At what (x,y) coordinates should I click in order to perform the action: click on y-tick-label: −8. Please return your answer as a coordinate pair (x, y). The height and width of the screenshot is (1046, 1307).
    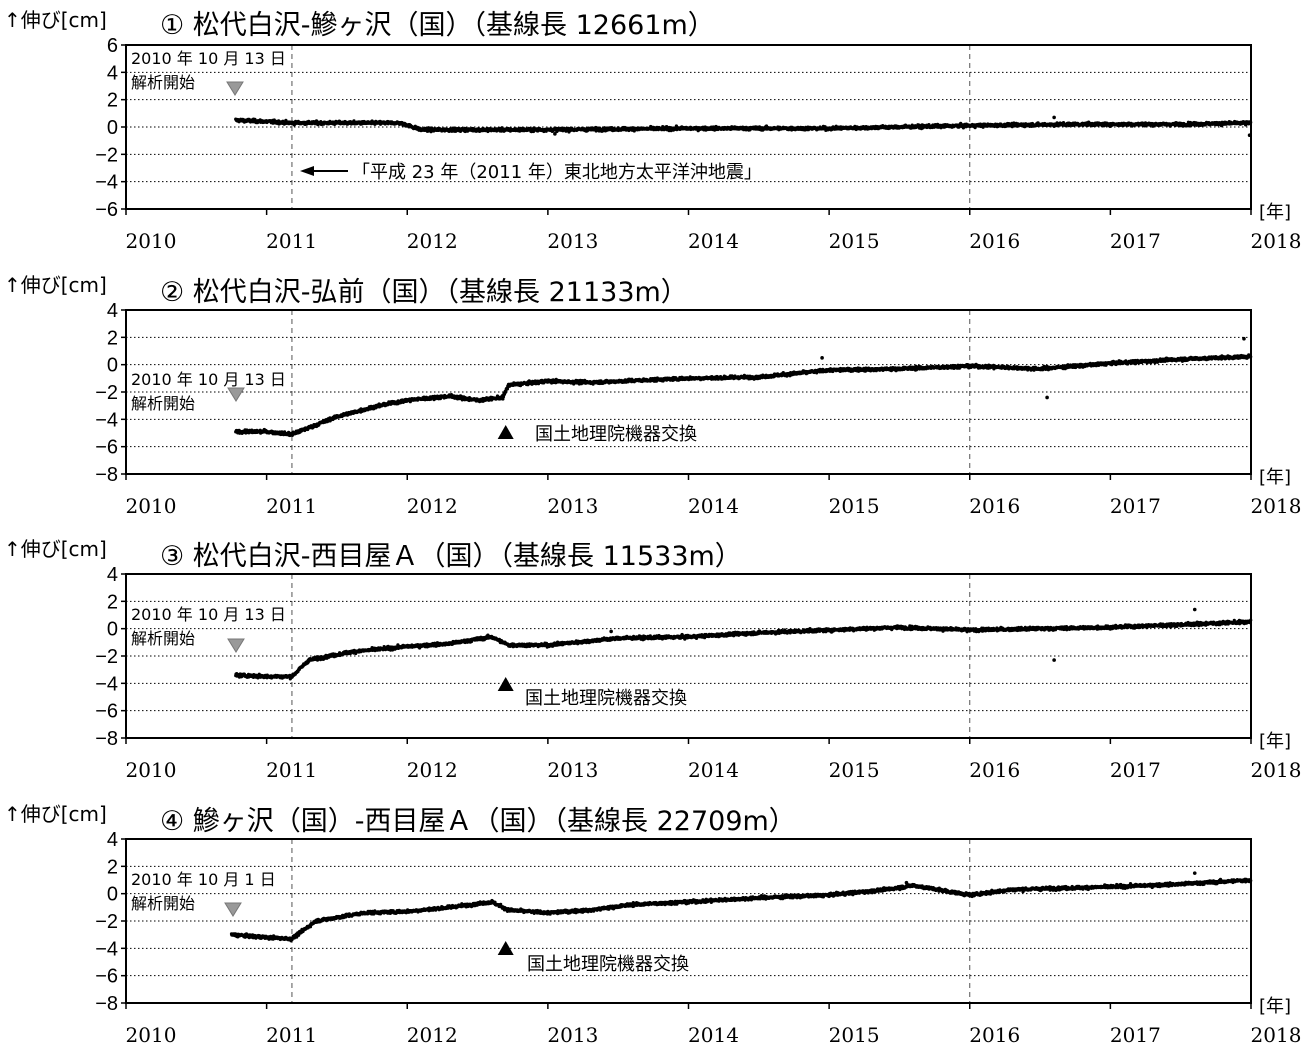
    Looking at the image, I should click on (106, 475).